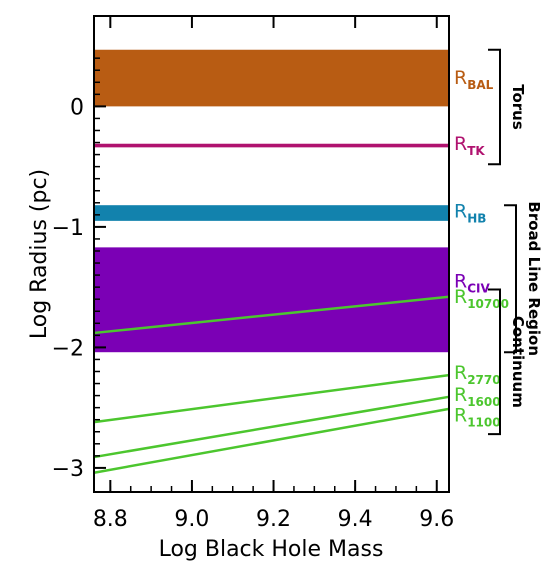 Image resolution: width=554 pixels, height=573 pixels. I want to click on x-tick-label: 9.6, so click(436, 519).